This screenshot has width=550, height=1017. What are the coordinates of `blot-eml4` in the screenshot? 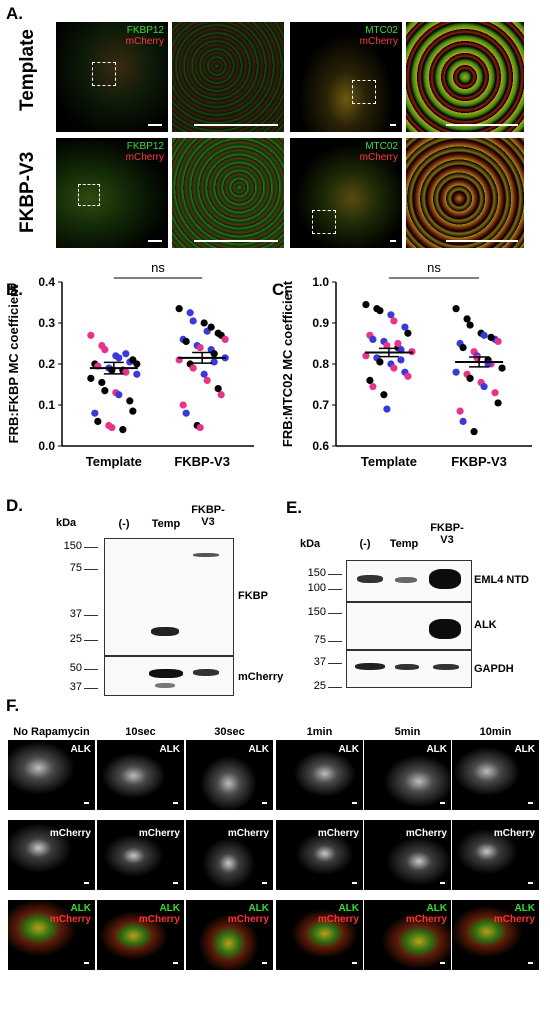 It's located at (409, 581).